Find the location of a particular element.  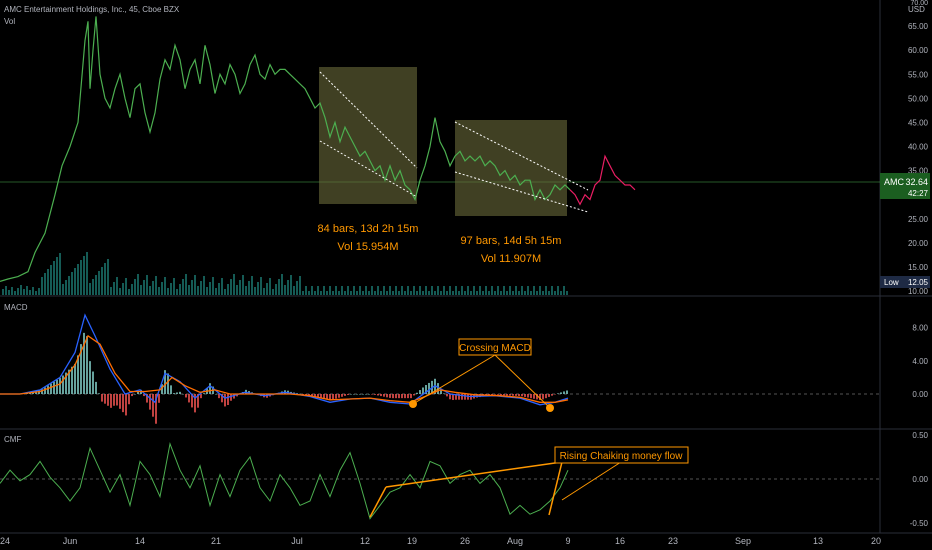

crossing-macd-label: Crossing MACD is located at coordinates (495, 348).